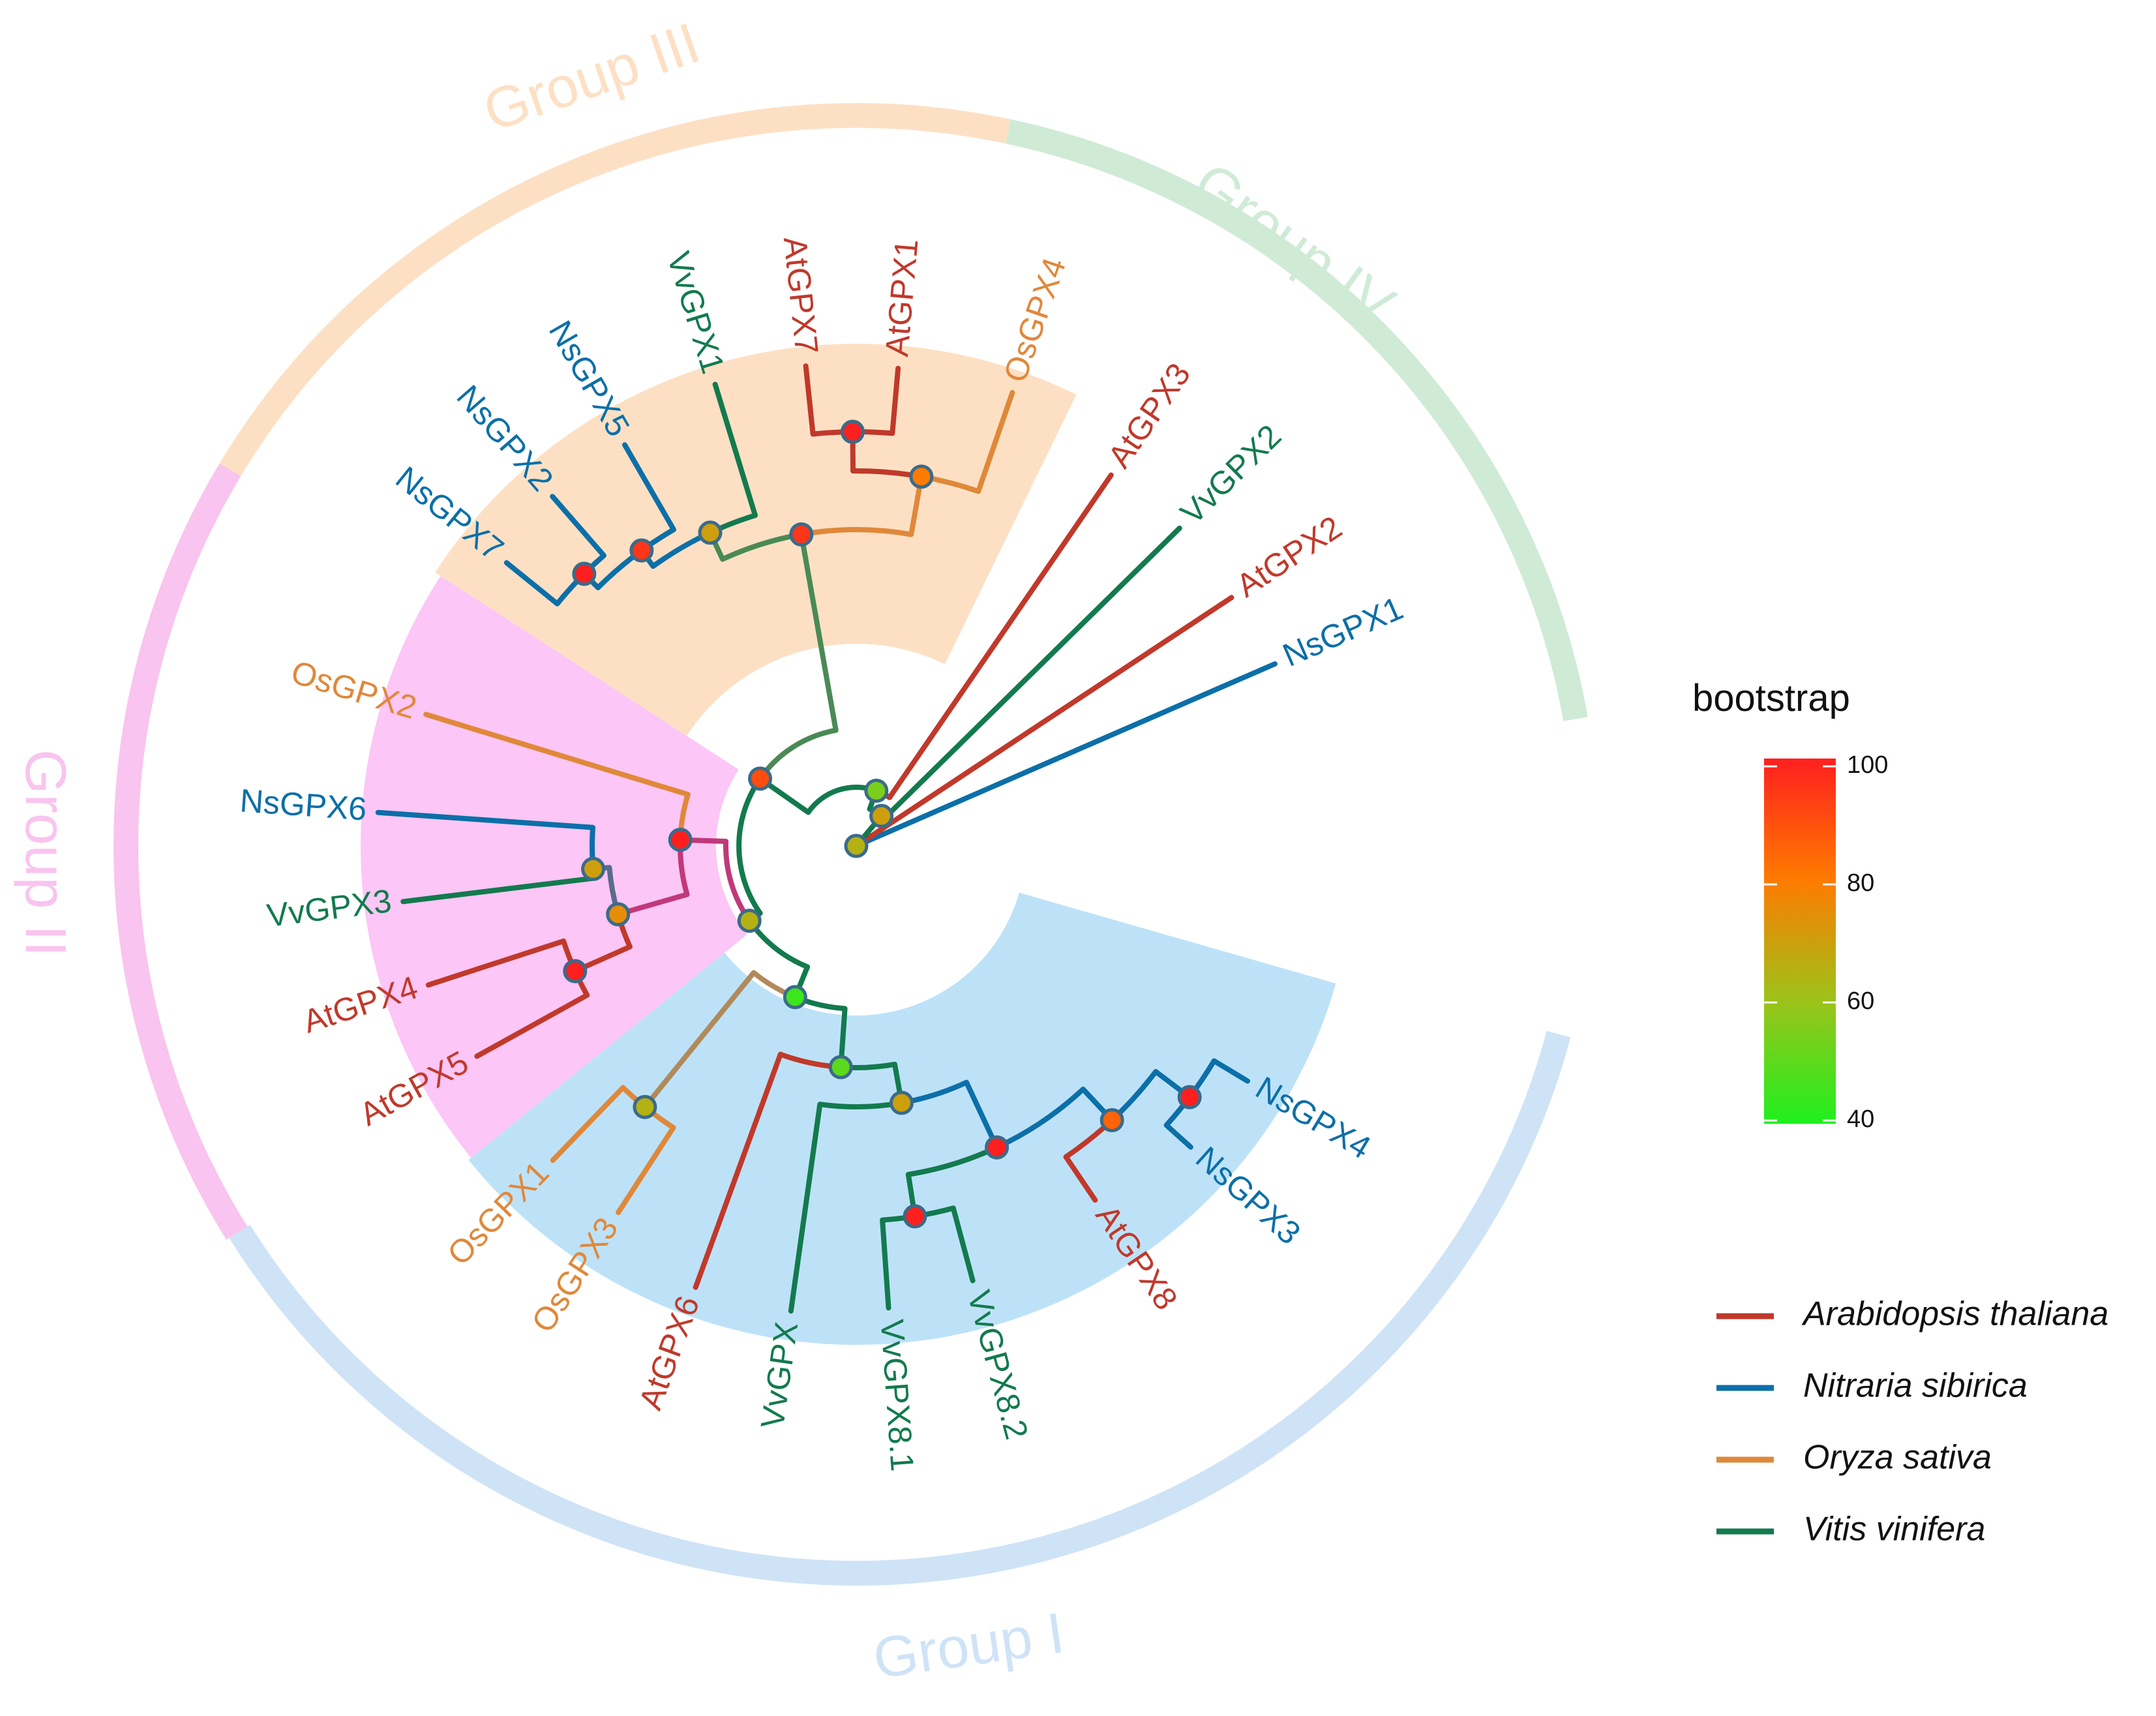 The image size is (2156, 1716). Describe the element at coordinates (901, 1103) in the screenshot. I see `bootstrap-node-g1_b` at that location.